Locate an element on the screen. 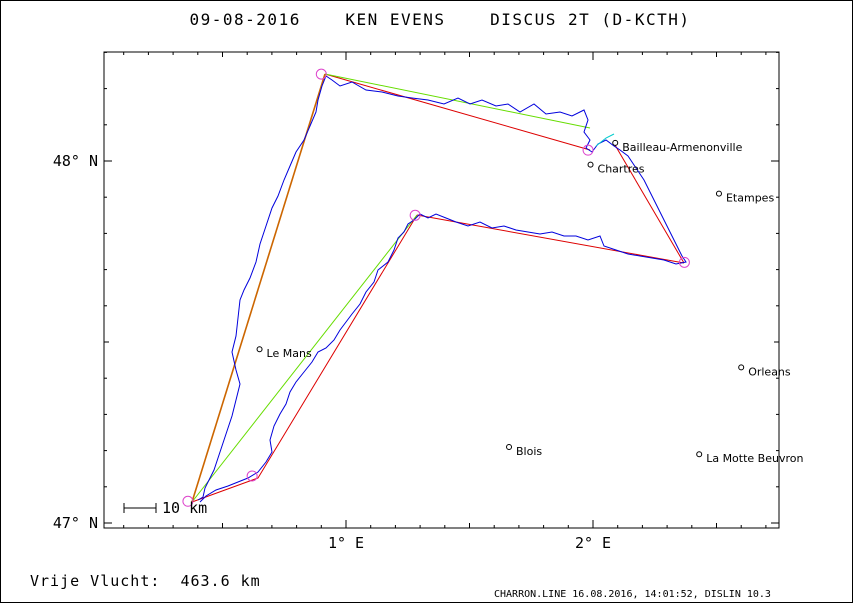  task-leg-red-south is located at coordinates (304, 358).